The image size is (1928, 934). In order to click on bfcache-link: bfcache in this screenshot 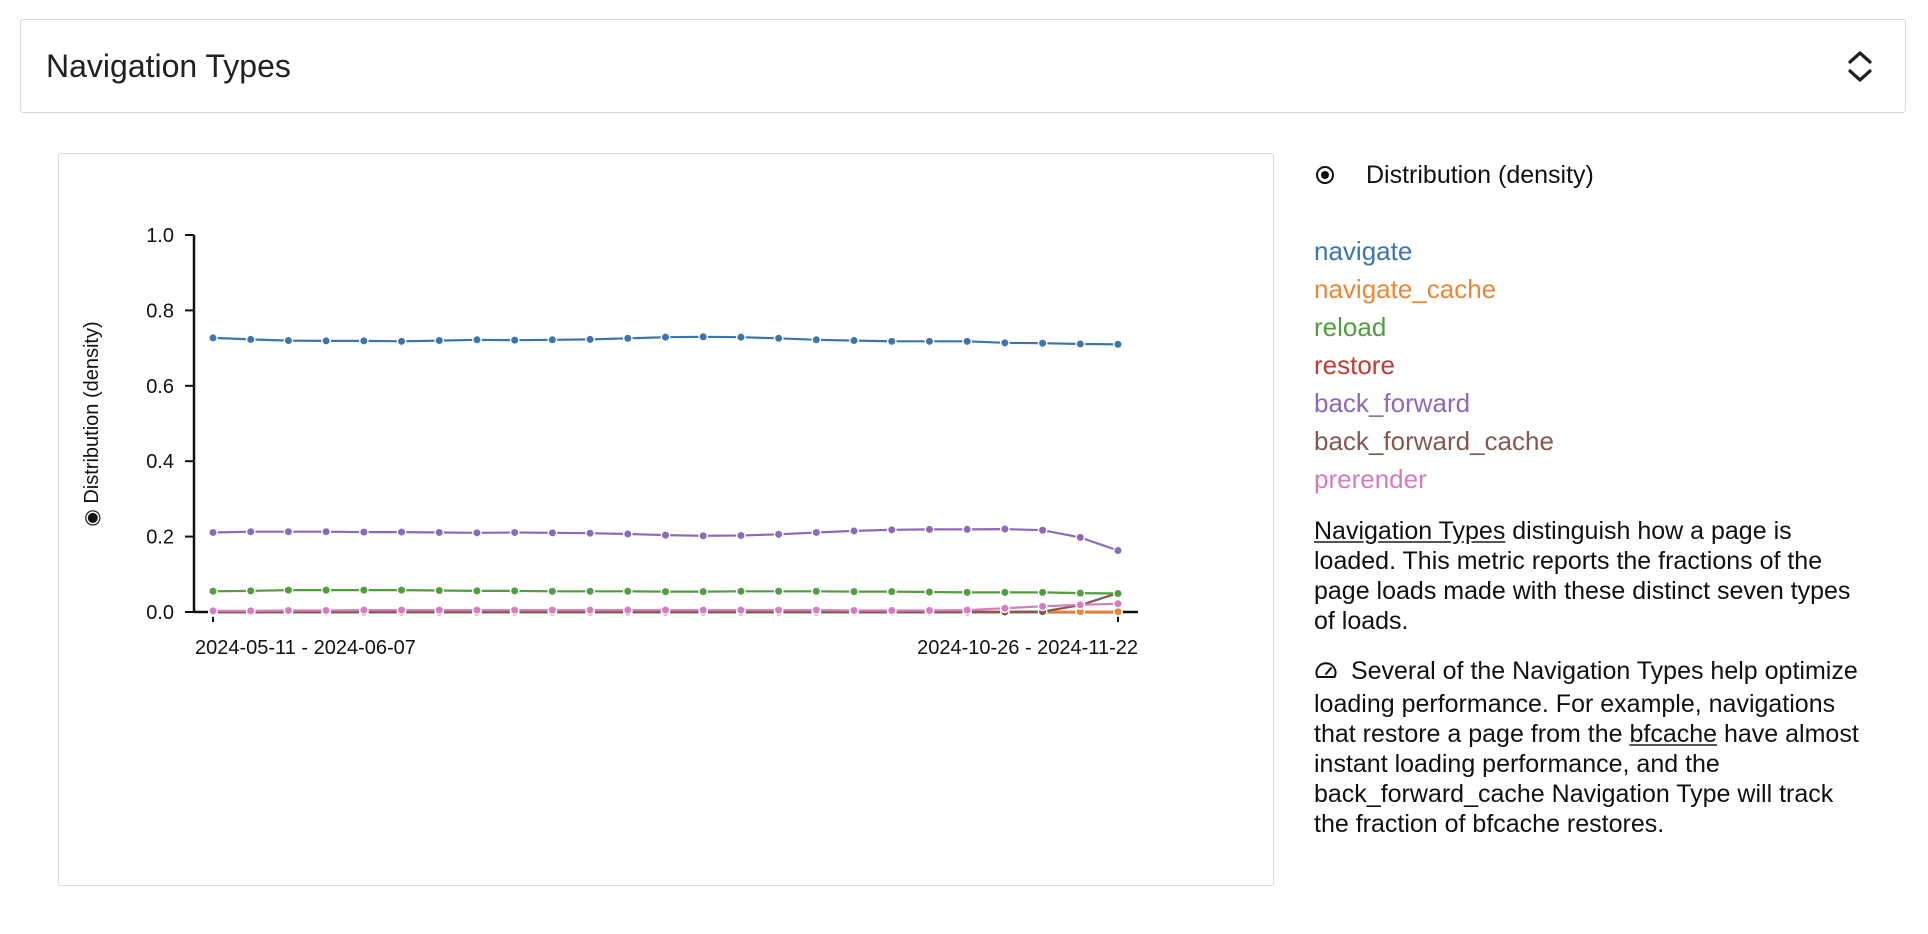, I will do `click(1673, 734)`.